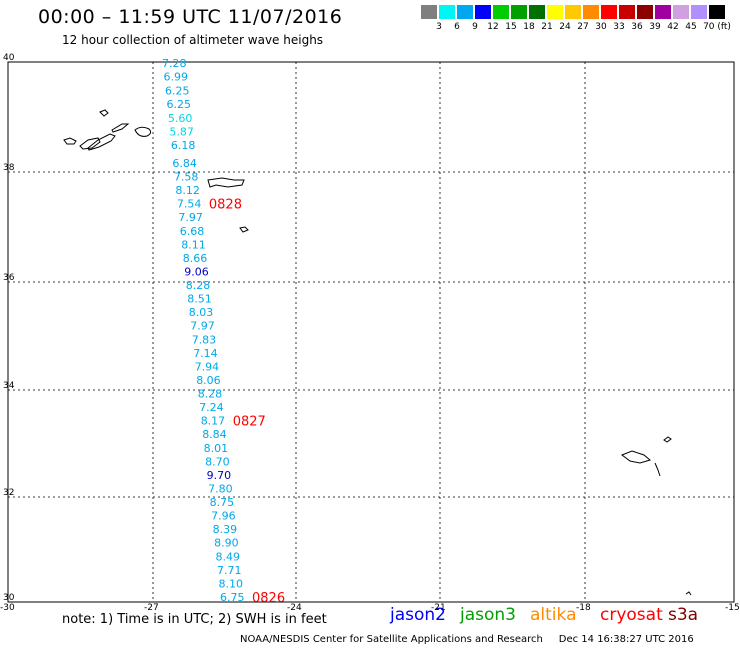 Image resolution: width=740 pixels, height=650 pixels. Describe the element at coordinates (601, 27) in the screenshot. I see `colorbar-label: 30` at that location.